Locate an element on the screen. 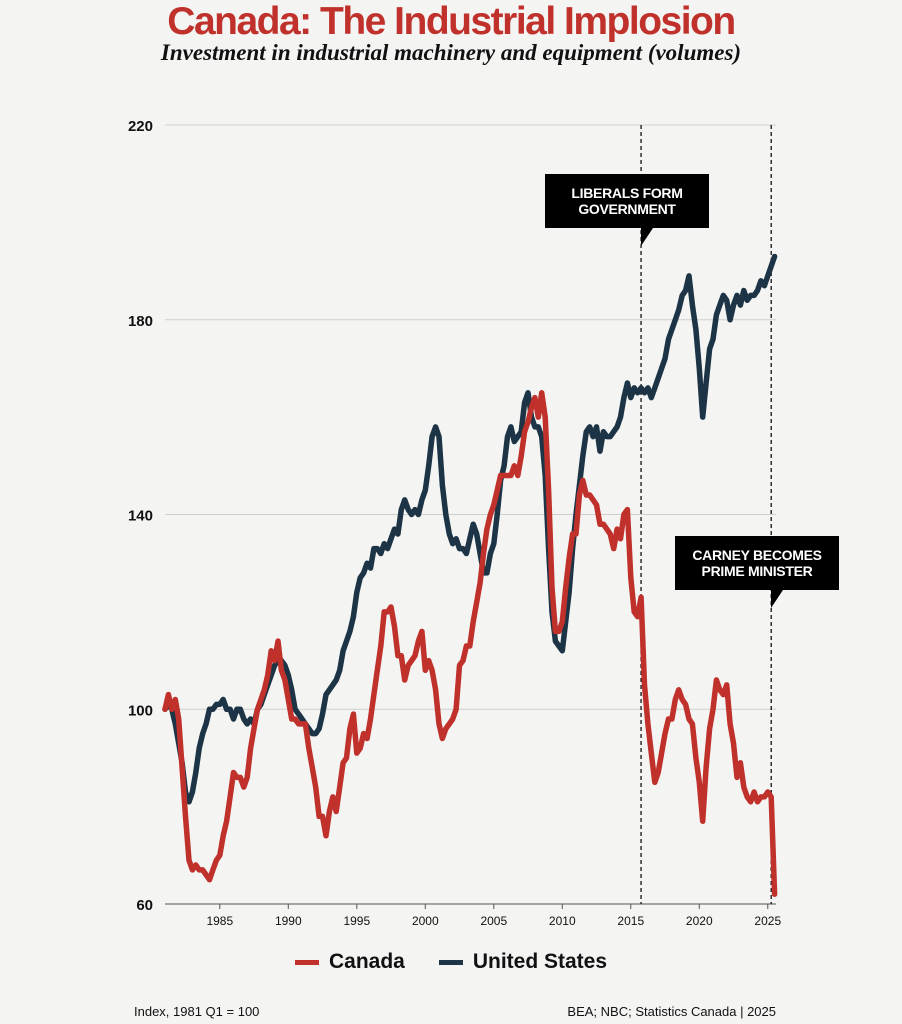 The image size is (902, 1024). x-tick-label: 2025 is located at coordinates (767, 921).